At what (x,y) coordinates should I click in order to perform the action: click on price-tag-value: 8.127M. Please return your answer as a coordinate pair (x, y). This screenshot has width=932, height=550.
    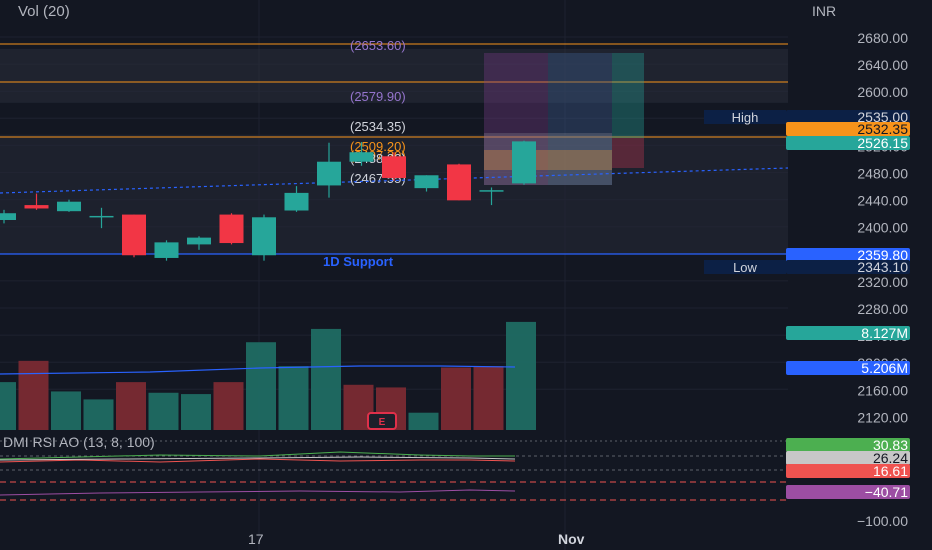
    Looking at the image, I should click on (884, 333).